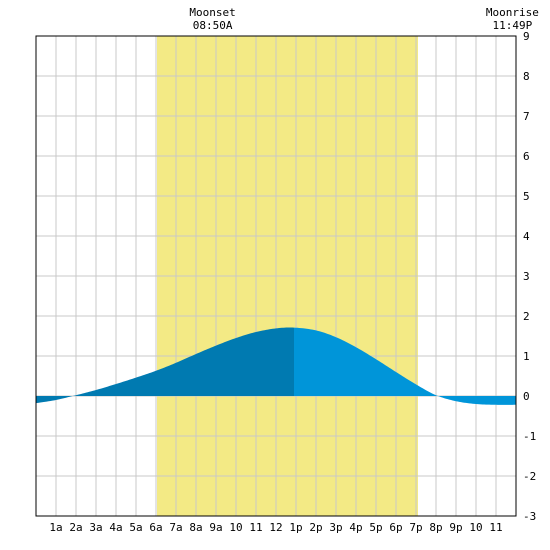 This screenshot has width=550, height=550. I want to click on y-tick-labels: 9 8 7 6 5 4 3 2 1 0 -1 -2 -3, so click(529, 276).